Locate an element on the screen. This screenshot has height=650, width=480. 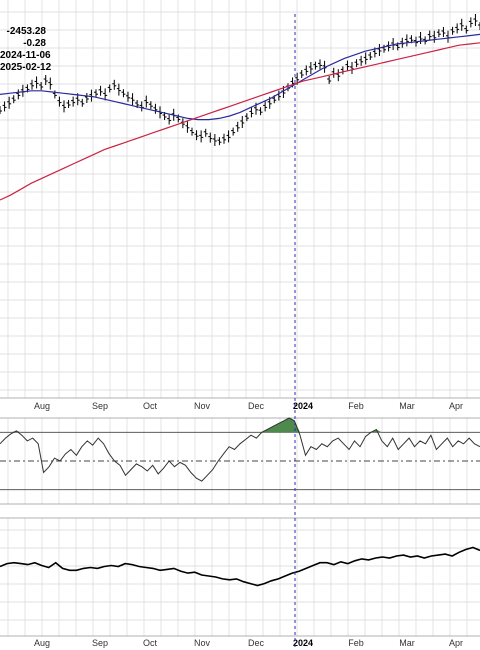
info-line-2: -0.28 is located at coordinates (34, 43).